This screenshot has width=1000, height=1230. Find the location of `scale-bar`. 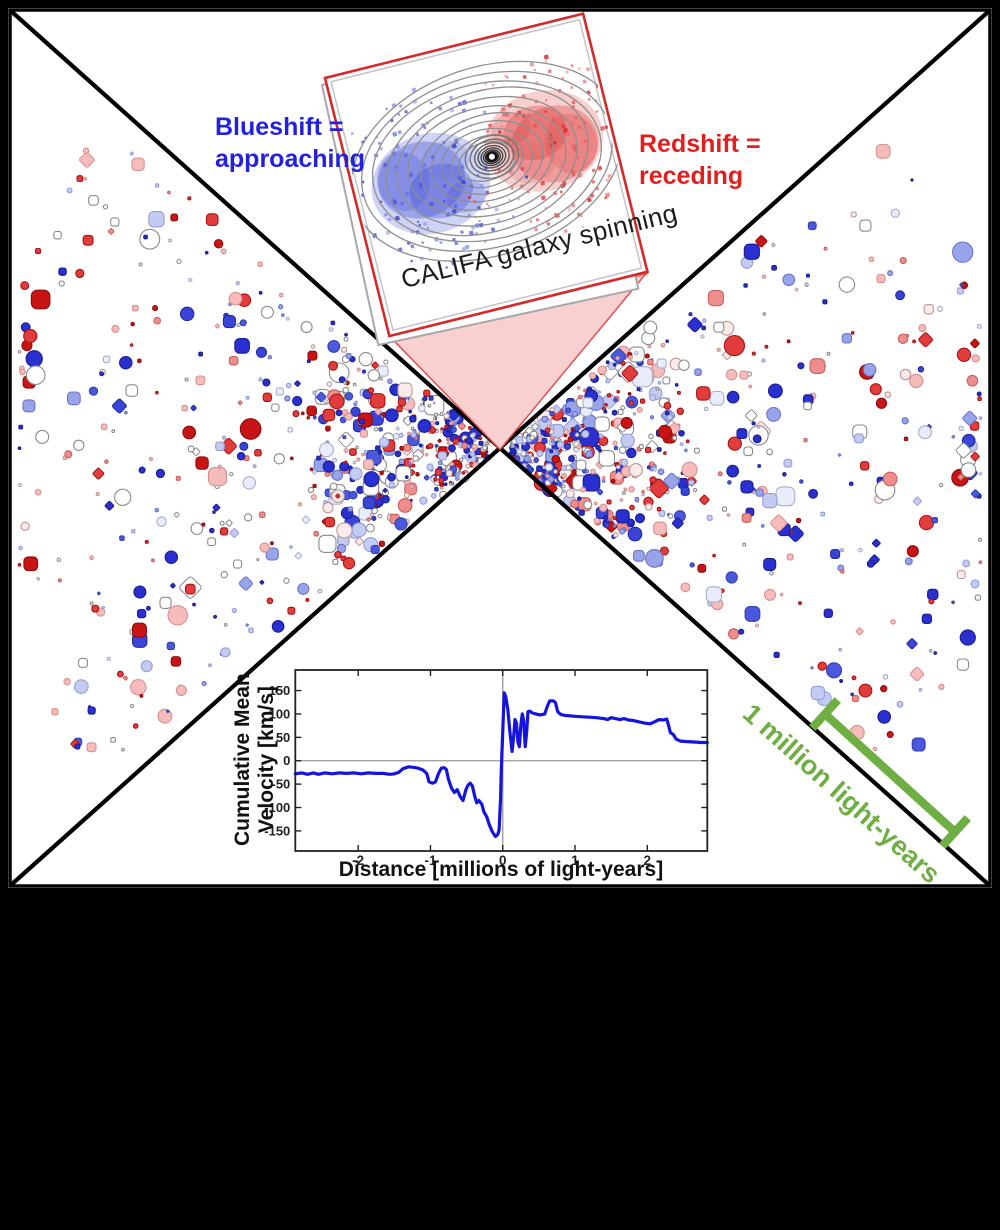

scale-bar is located at coordinates (890, 773).